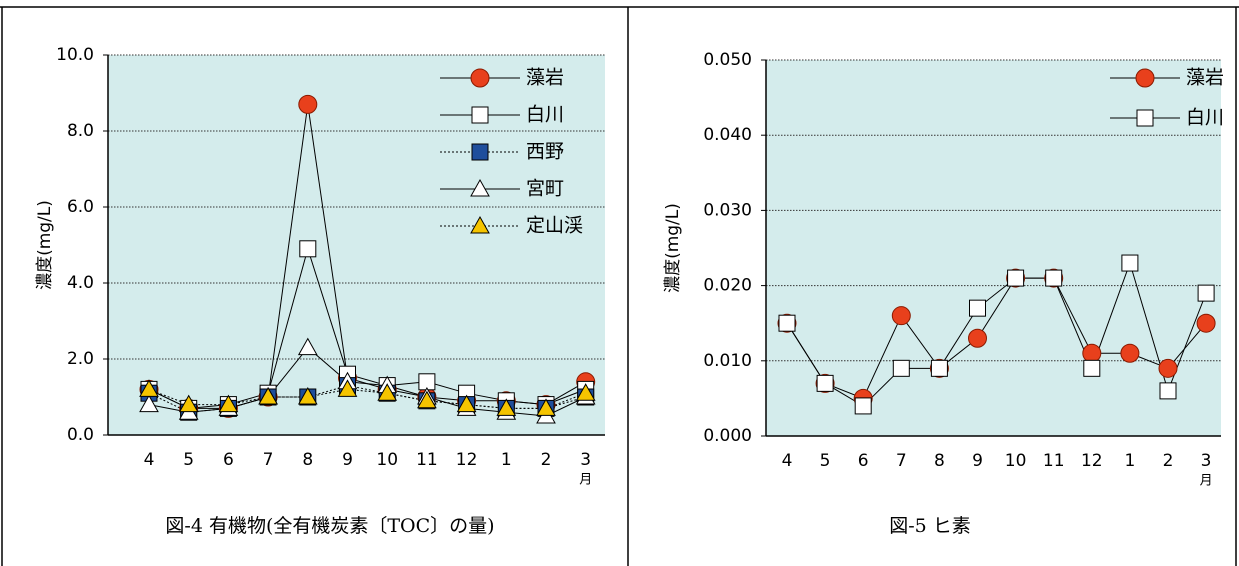 The height and width of the screenshot is (566, 1239). I want to click on caption: 図-5 ヒ素, so click(930, 526).